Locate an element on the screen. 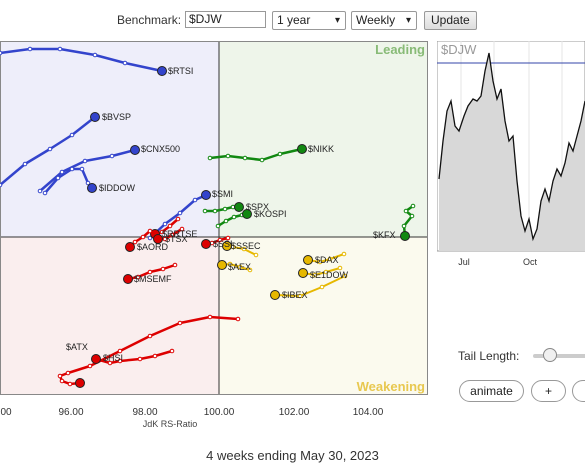 This screenshot has height=468, width=585. period-select: 1 year ▾ is located at coordinates (309, 20).